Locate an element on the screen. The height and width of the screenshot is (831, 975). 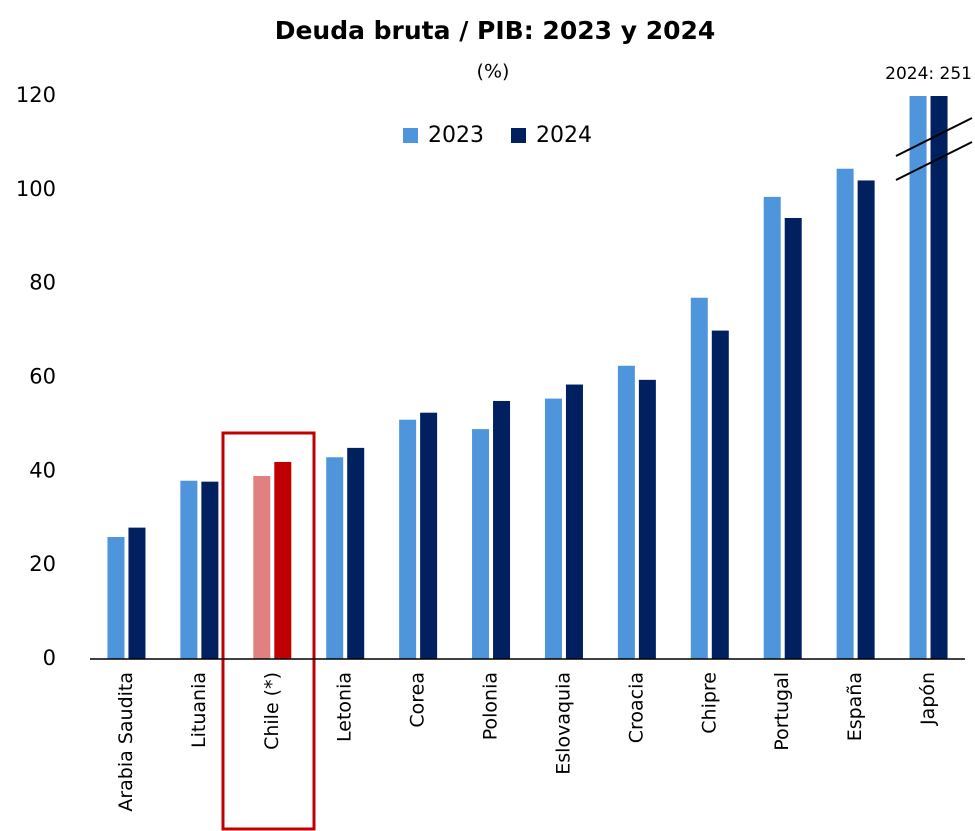
x-tick-label: Lituania is located at coordinates (199, 710).